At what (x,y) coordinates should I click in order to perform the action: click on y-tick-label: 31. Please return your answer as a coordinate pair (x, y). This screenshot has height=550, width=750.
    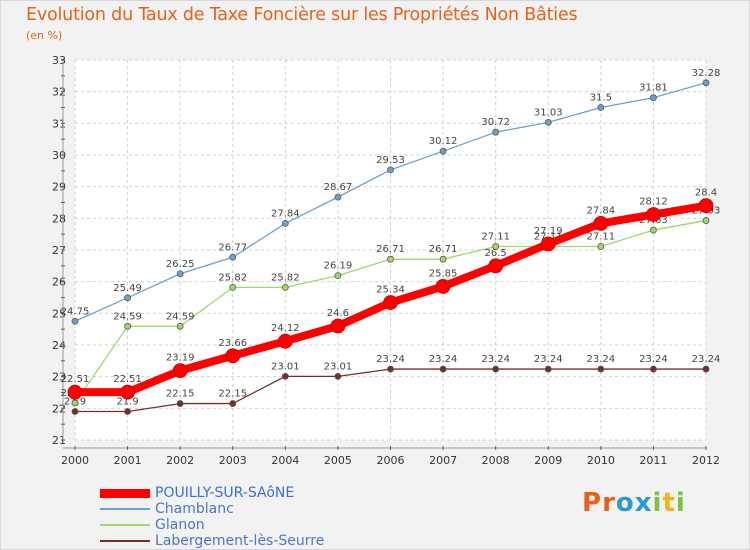
    Looking at the image, I should click on (59, 123).